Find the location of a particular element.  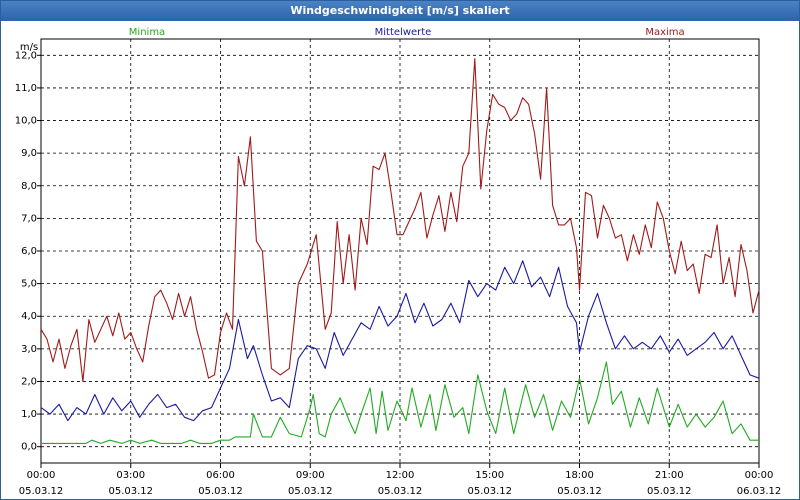

y-tick-label: 4,0 is located at coordinates (29, 316).